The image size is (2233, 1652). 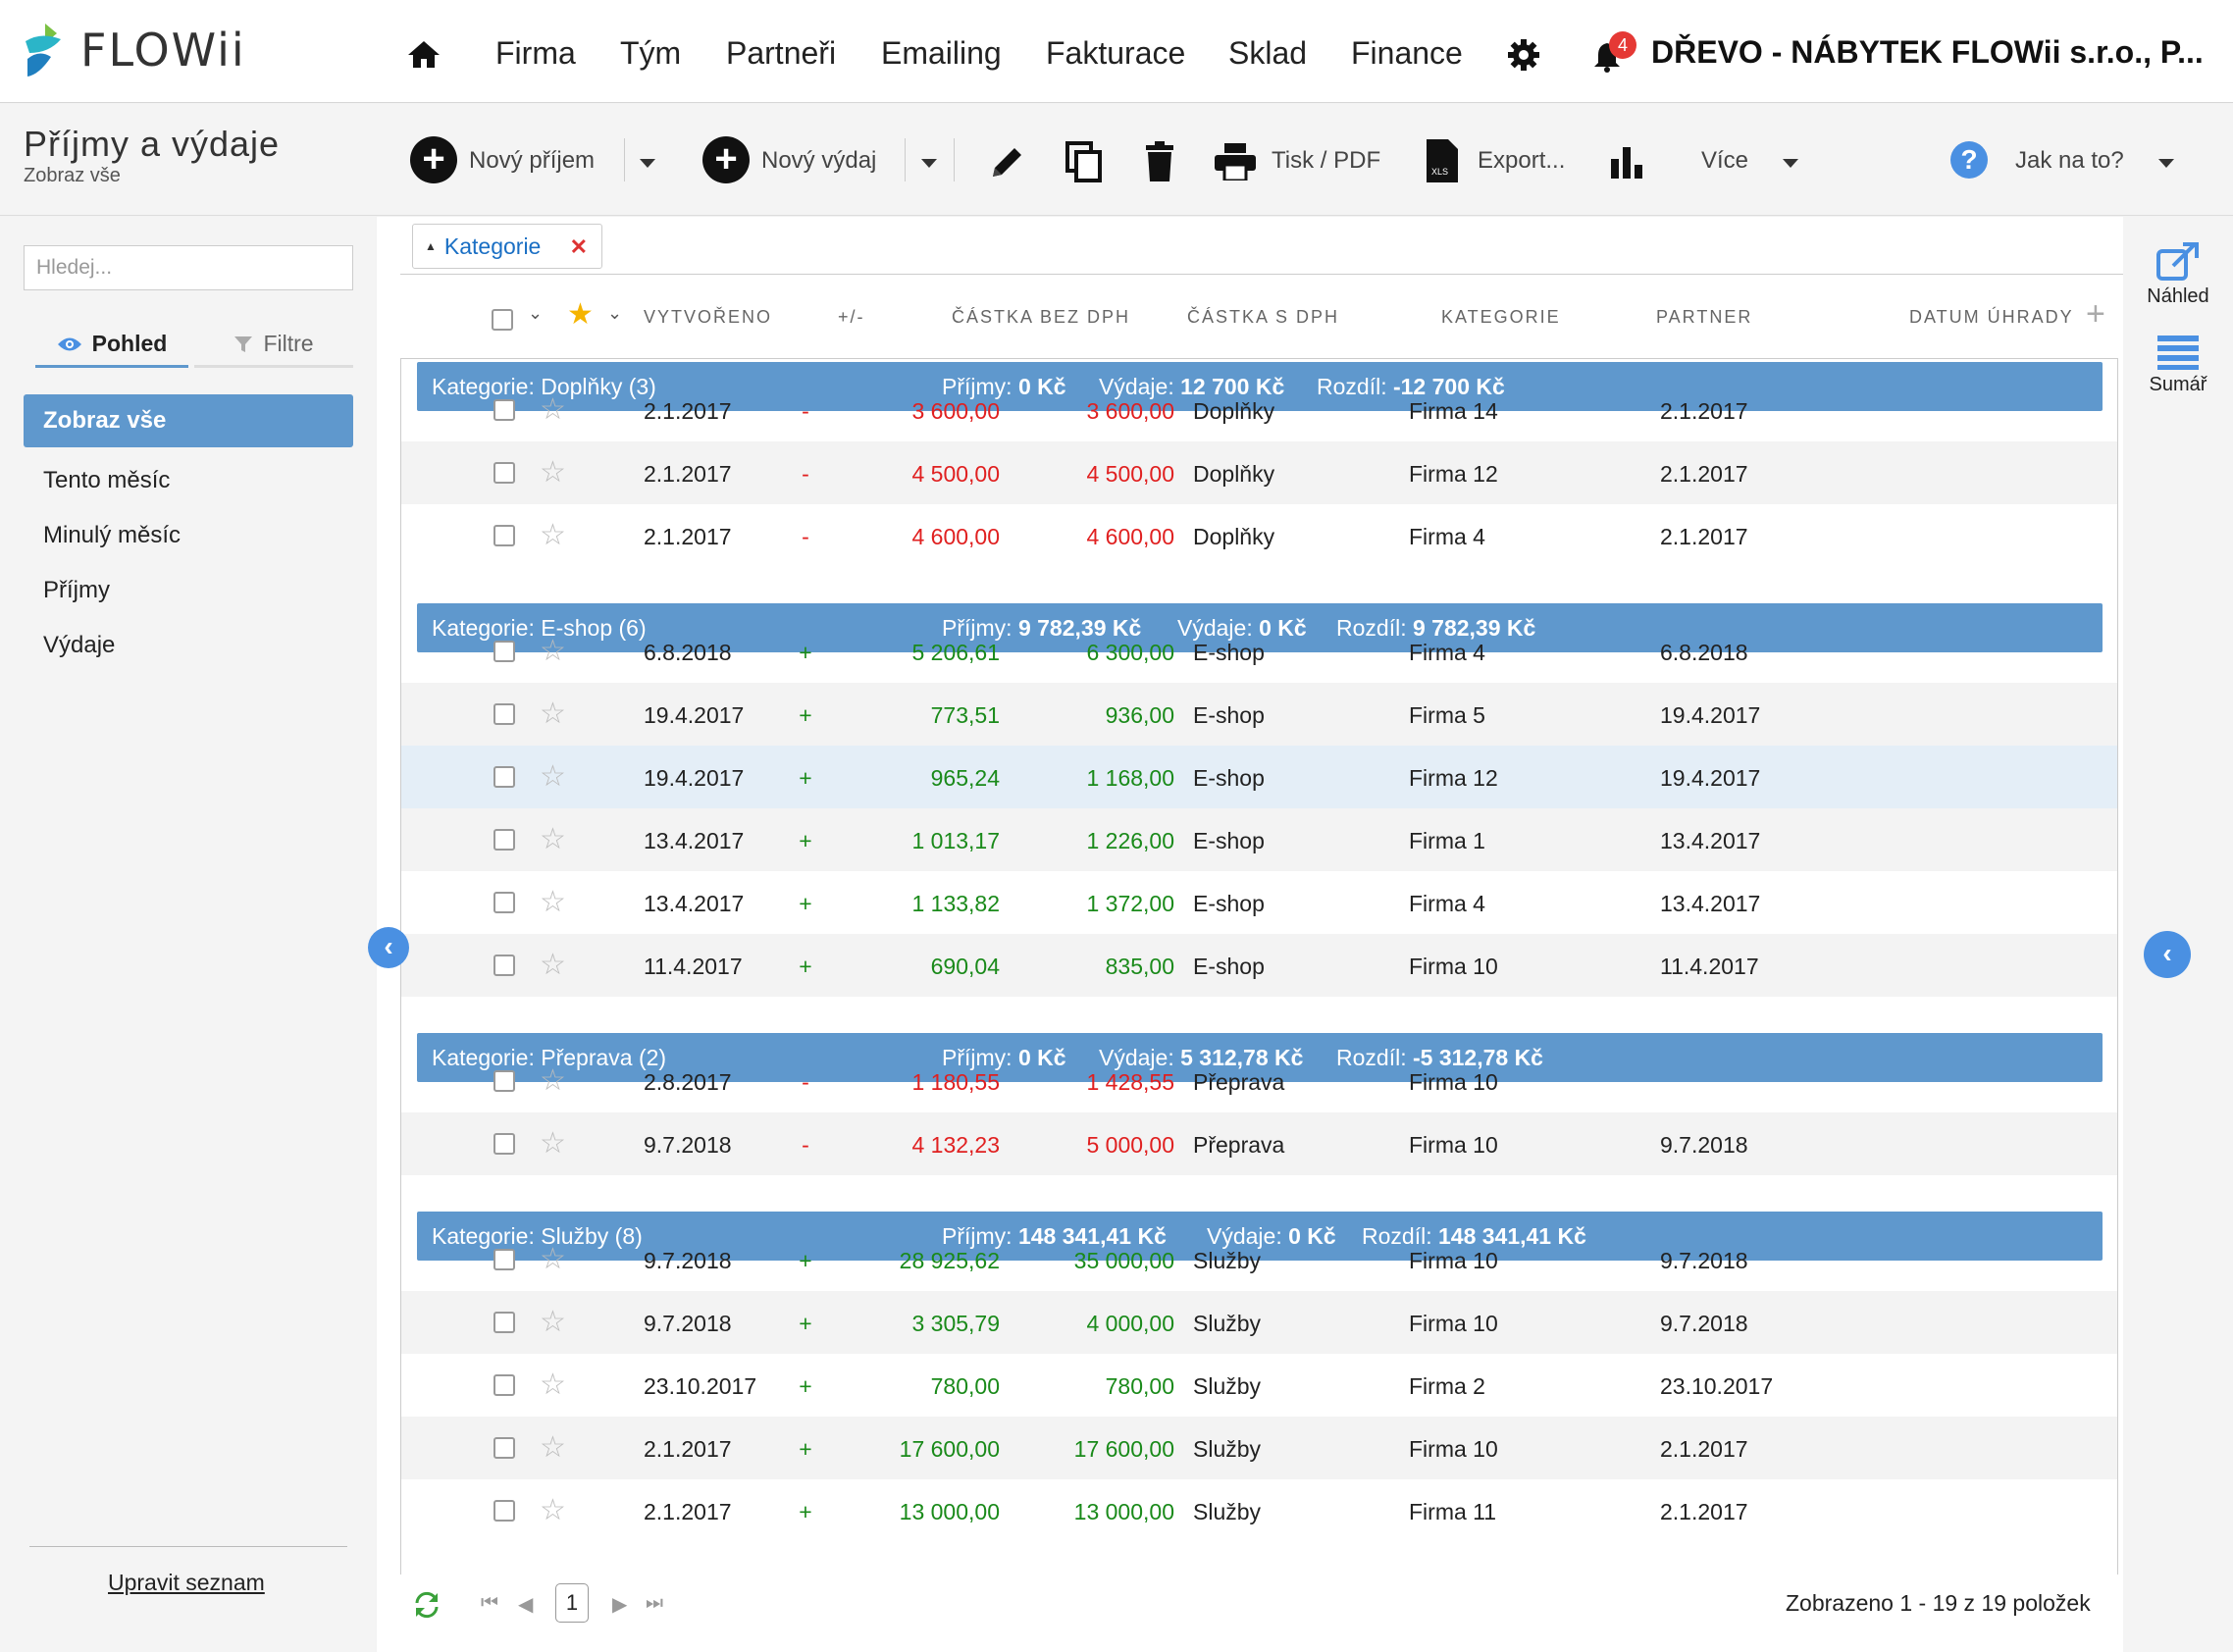 I want to click on col-partner: PARTNER, so click(x=1704, y=317).